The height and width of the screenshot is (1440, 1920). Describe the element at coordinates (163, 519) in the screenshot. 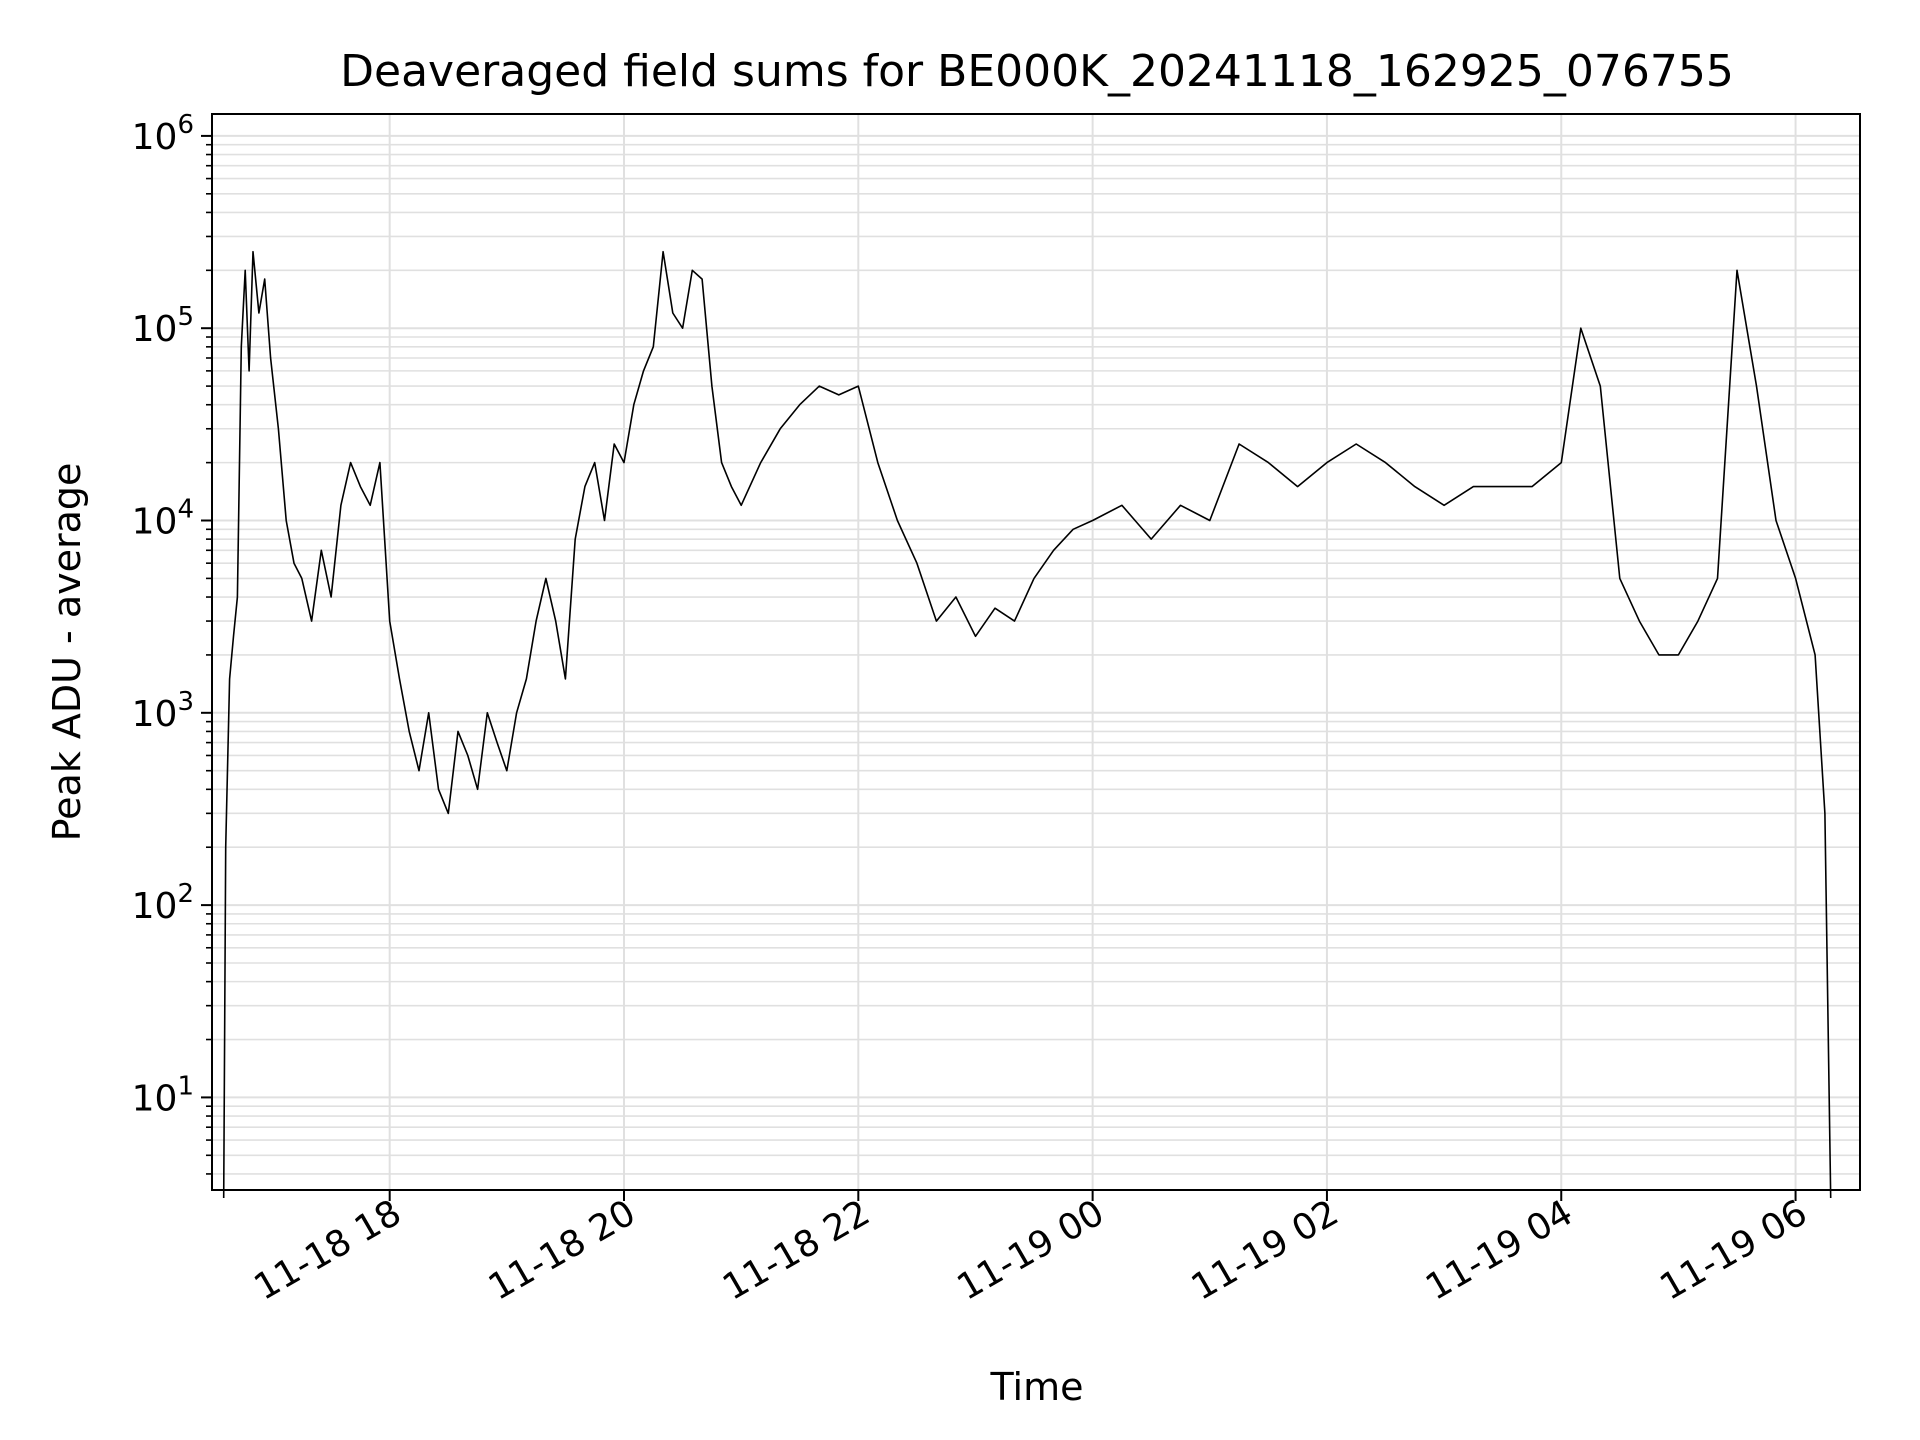

I see `y-tick-label: 10⁴` at that location.